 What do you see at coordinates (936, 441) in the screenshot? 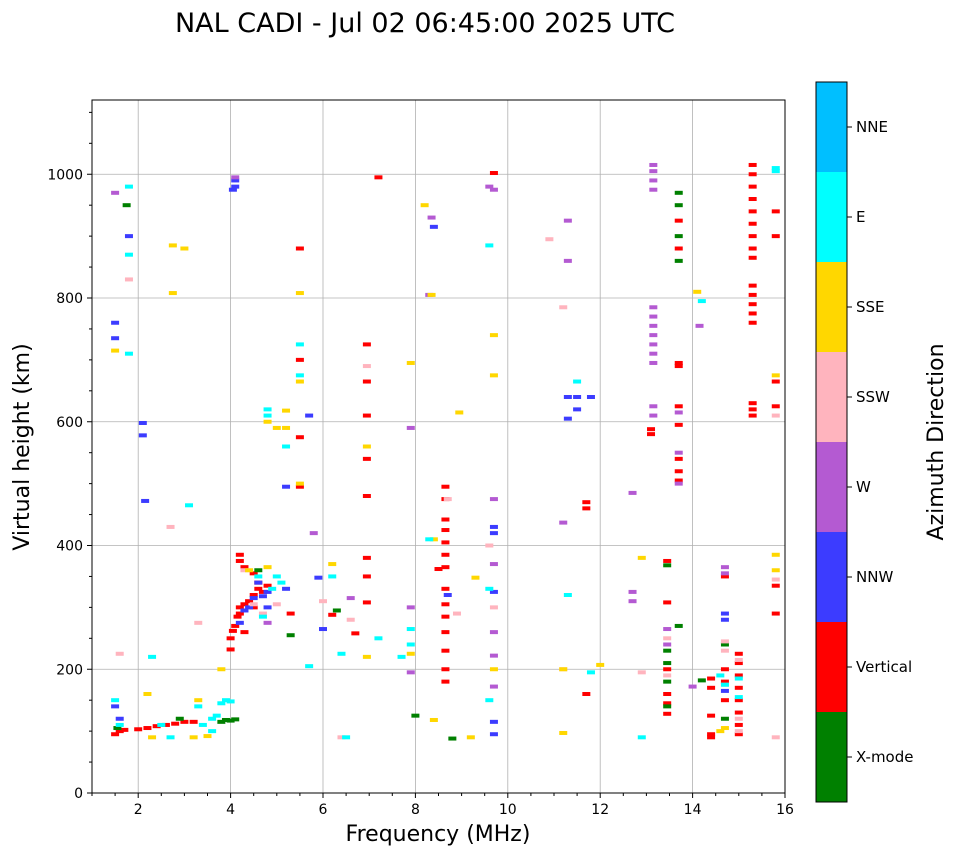
I see `colorbar-title: Azimuth Direction` at bounding box center [936, 441].